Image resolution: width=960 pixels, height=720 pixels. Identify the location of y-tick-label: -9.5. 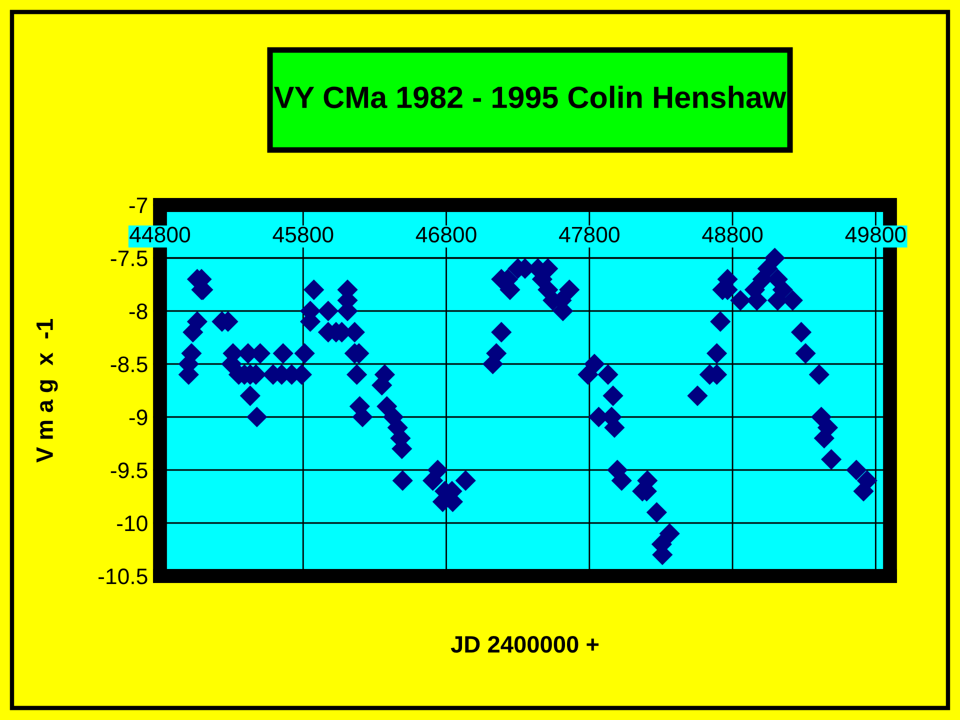
(129, 470).